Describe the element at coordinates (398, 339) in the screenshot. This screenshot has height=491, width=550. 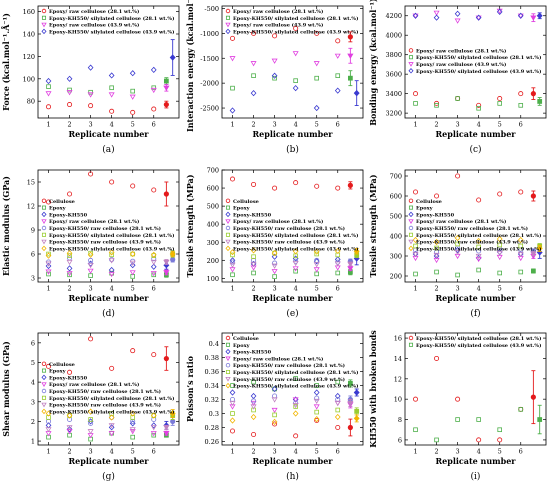
I see `y-tick-label: 16` at that location.